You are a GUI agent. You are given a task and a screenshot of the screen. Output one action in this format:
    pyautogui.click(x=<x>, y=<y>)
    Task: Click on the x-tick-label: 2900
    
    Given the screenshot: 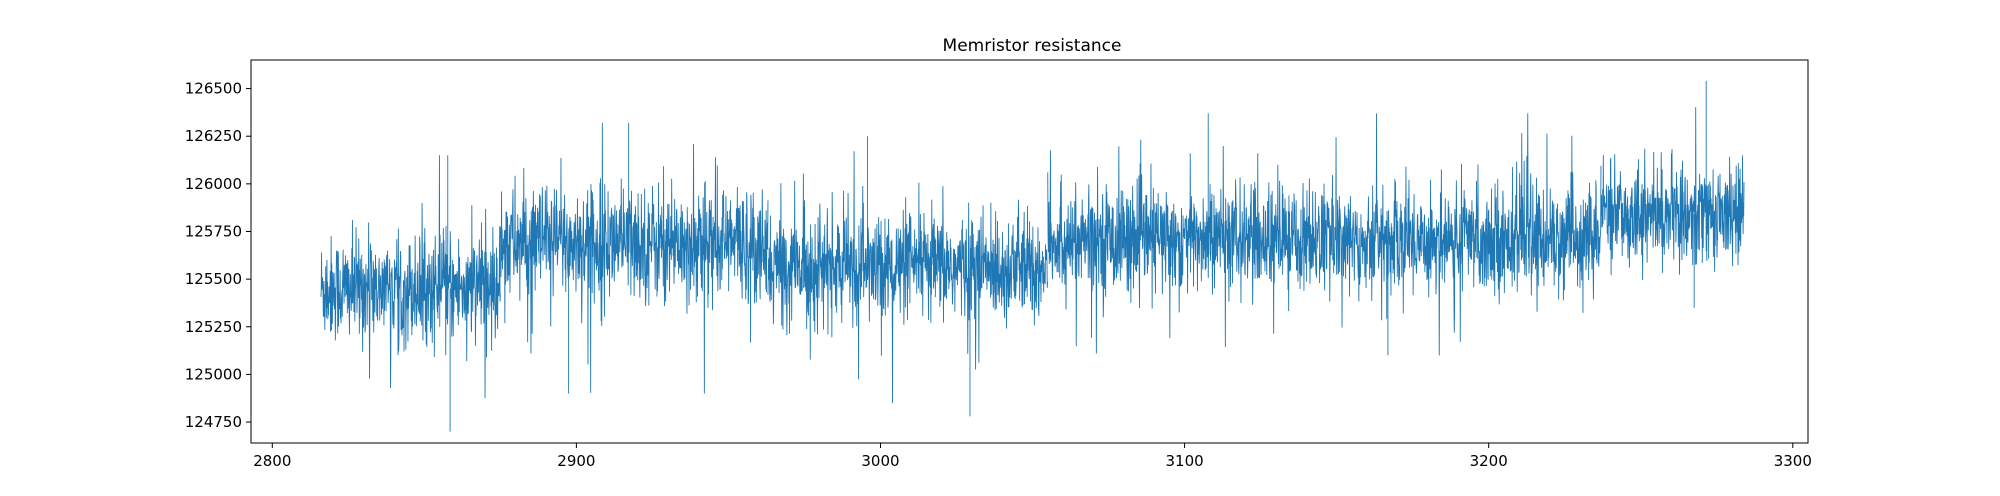 What is the action you would take?
    pyautogui.click(x=576, y=461)
    